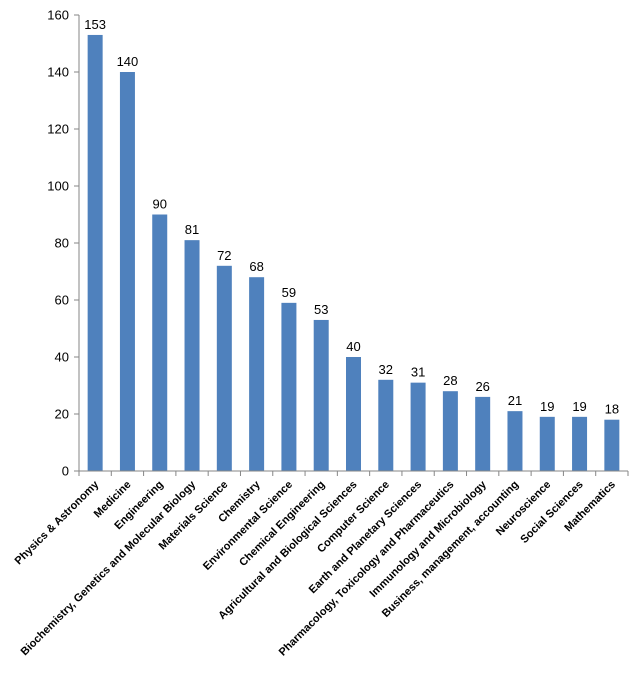  I want to click on data-label: 68, so click(256, 266).